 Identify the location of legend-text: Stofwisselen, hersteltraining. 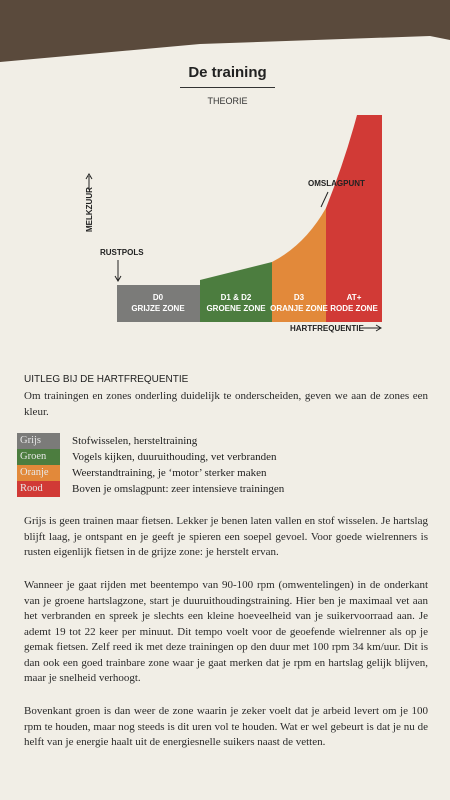
(135, 441).